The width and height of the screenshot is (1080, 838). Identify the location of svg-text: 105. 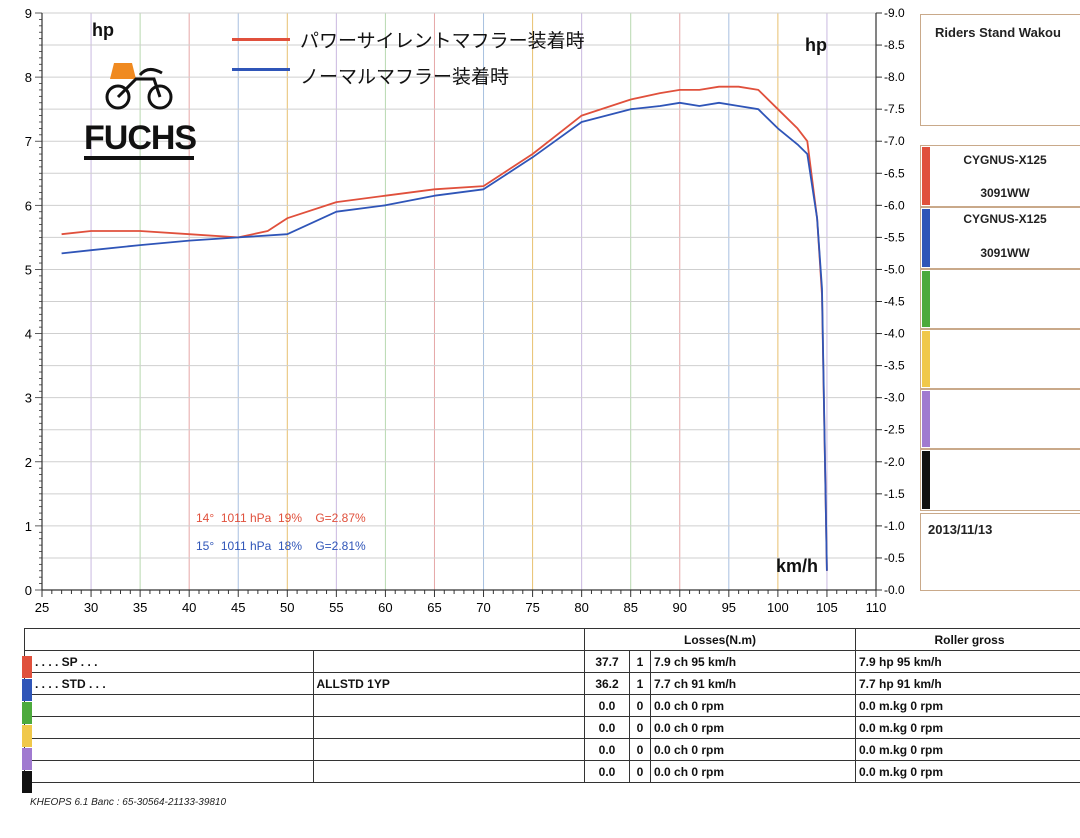
(827, 607).